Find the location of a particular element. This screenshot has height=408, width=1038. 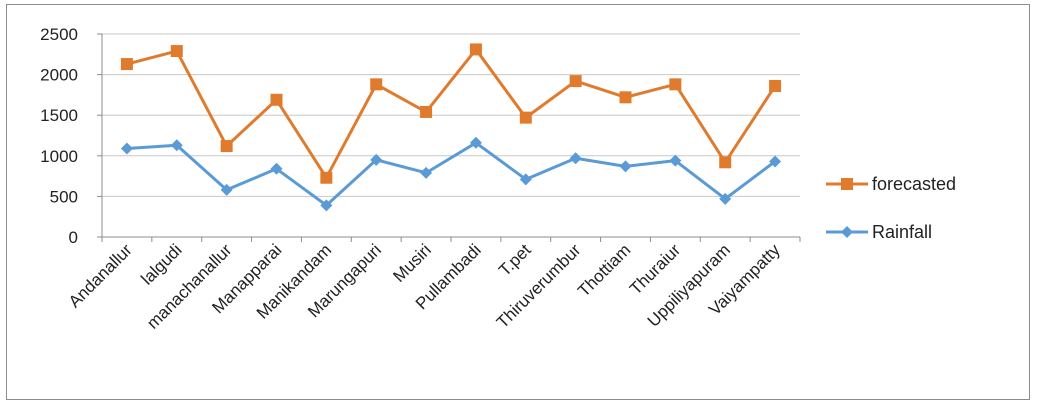

x-category-label: Andanallur is located at coordinates (100, 275).